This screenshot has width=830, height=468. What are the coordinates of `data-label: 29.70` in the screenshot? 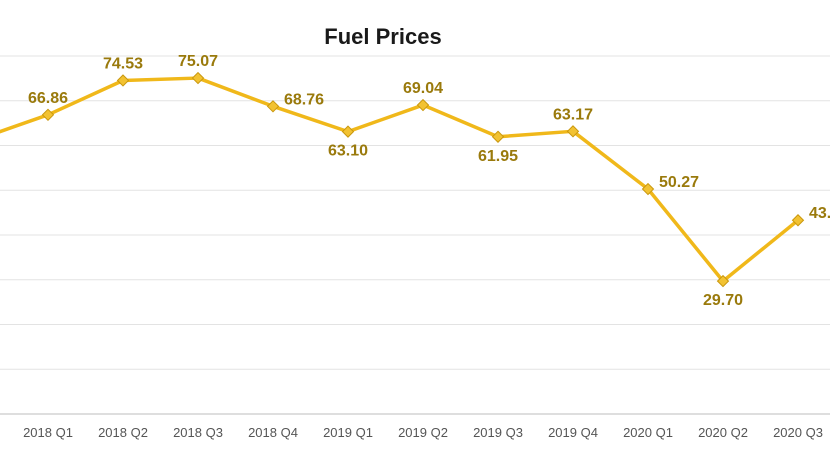 It's located at (723, 300).